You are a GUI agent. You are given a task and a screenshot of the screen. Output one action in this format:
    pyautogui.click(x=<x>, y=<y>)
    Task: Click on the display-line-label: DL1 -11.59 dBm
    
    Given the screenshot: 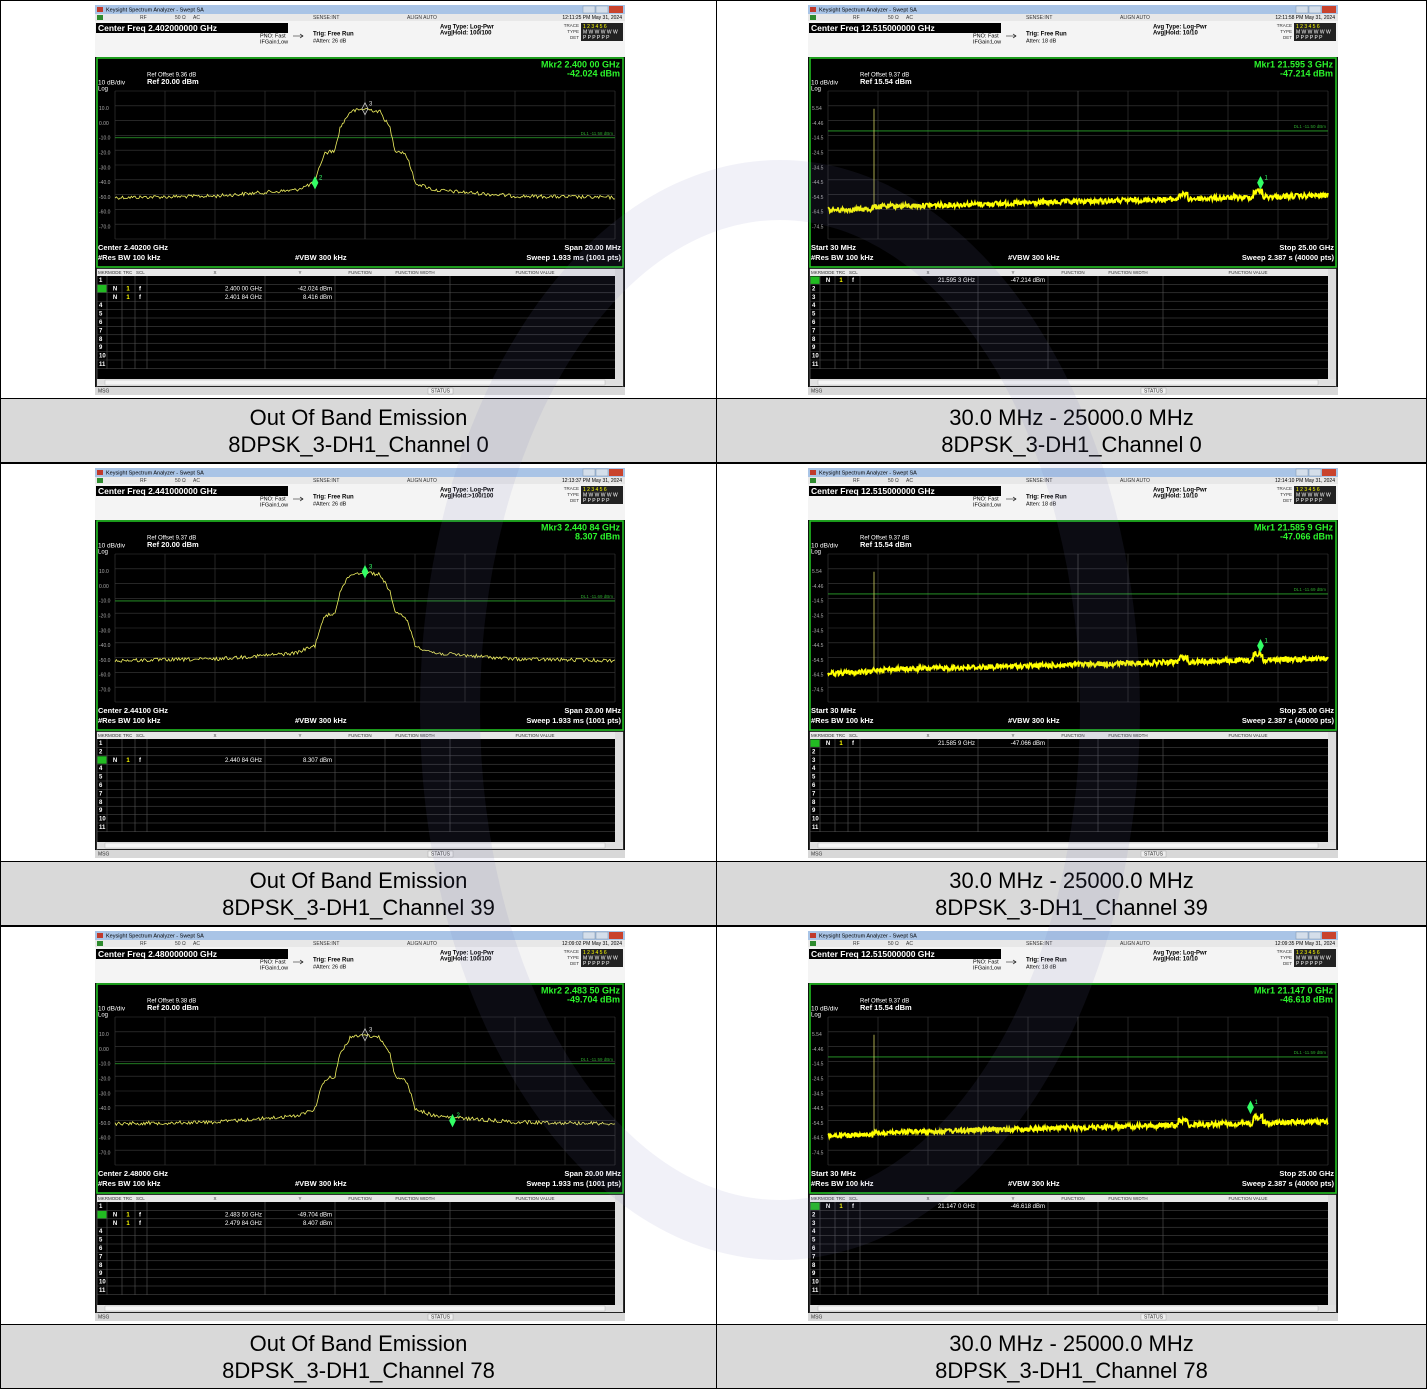 What is the action you would take?
    pyautogui.click(x=597, y=1059)
    